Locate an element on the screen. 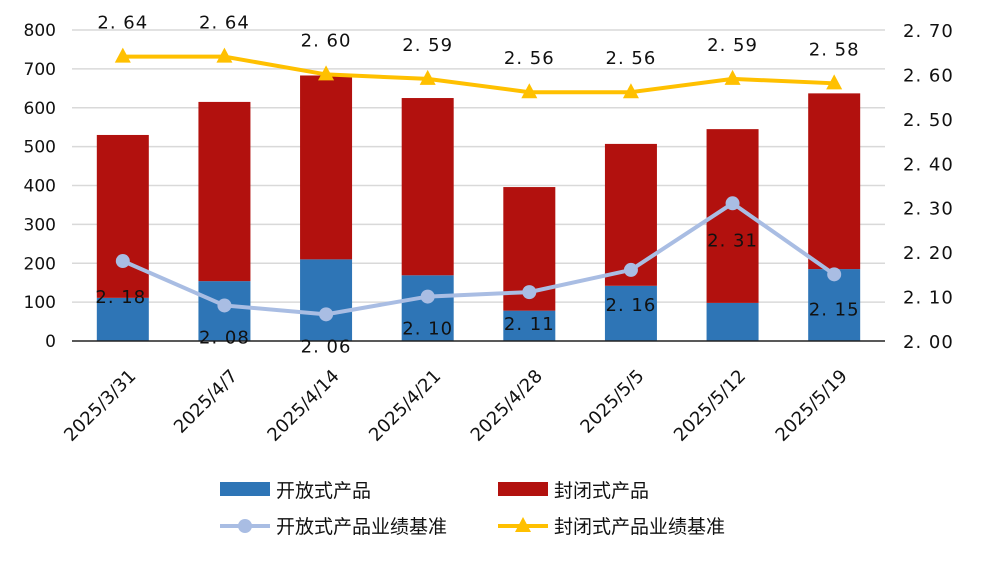 This screenshot has height=562, width=982. x-tick-label: 2025/5/5 is located at coordinates (612, 402).